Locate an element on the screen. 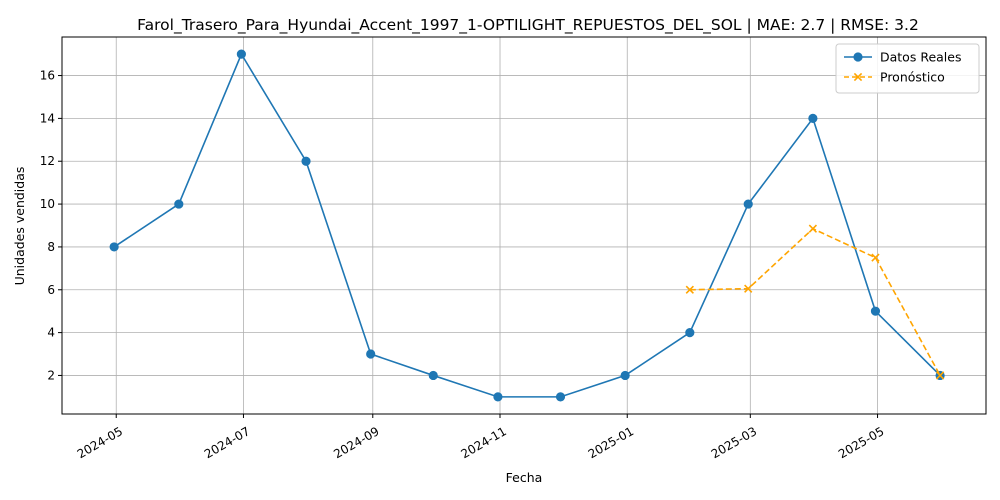  legend: Datos Reales Pronóstico is located at coordinates (907, 68).